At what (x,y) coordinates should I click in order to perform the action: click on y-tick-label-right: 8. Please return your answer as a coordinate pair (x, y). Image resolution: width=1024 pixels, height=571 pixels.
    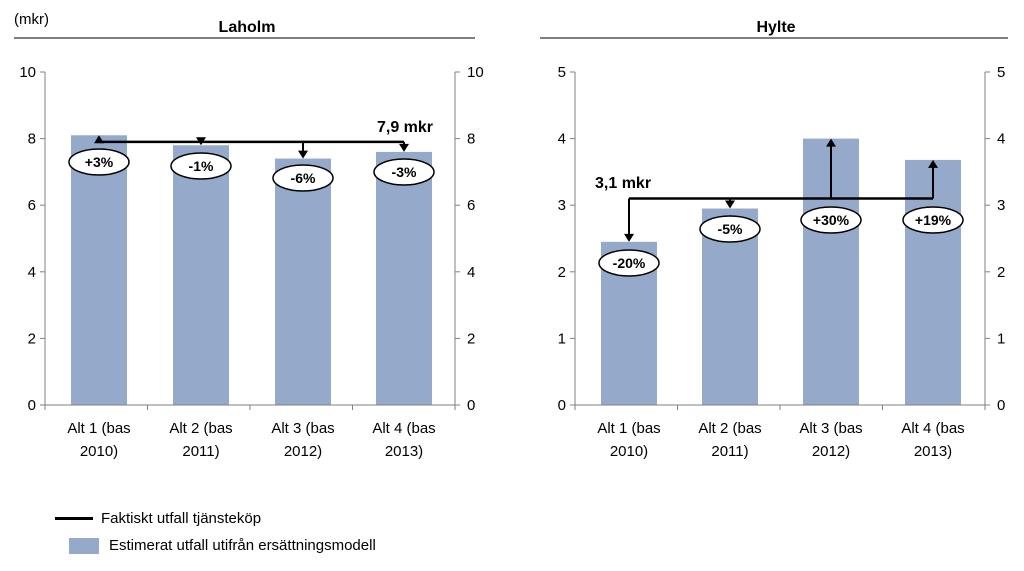
    Looking at the image, I should click on (471, 139).